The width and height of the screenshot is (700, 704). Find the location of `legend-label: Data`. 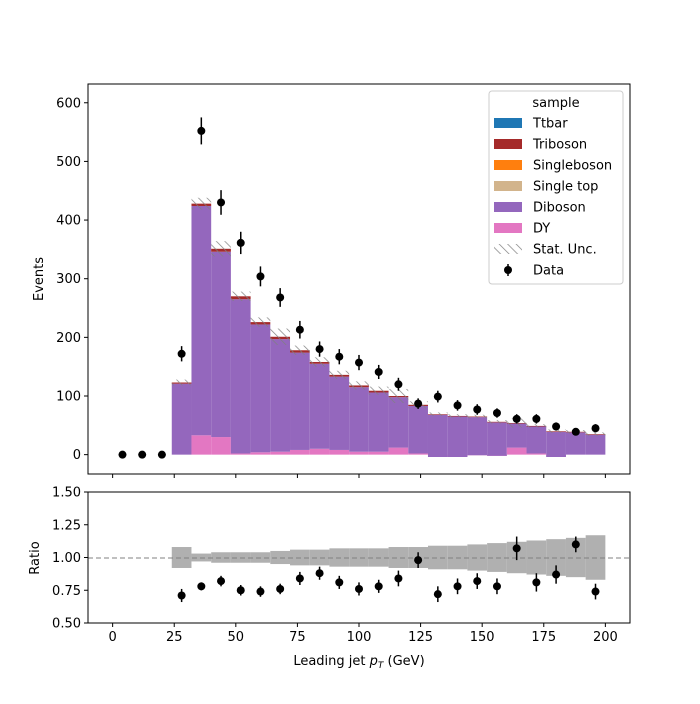

legend-label: Data is located at coordinates (548, 271).